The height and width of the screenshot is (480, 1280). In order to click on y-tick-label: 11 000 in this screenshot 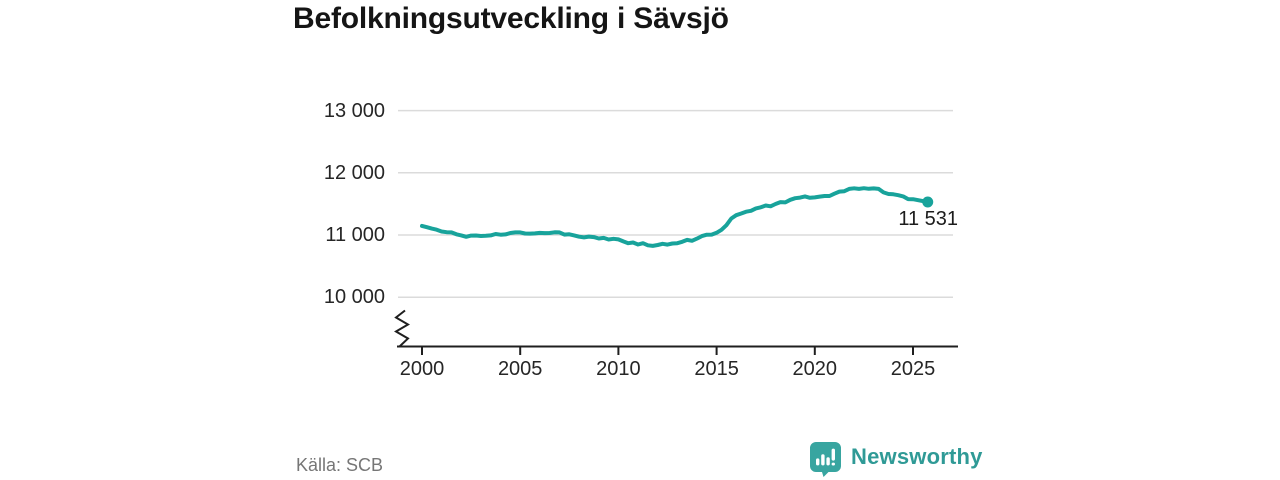, I will do `click(355, 235)`.